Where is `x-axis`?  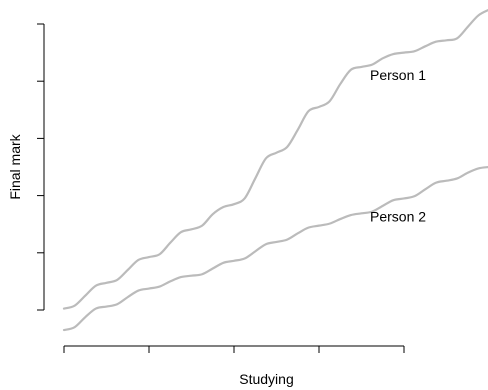 x-axis is located at coordinates (234, 349).